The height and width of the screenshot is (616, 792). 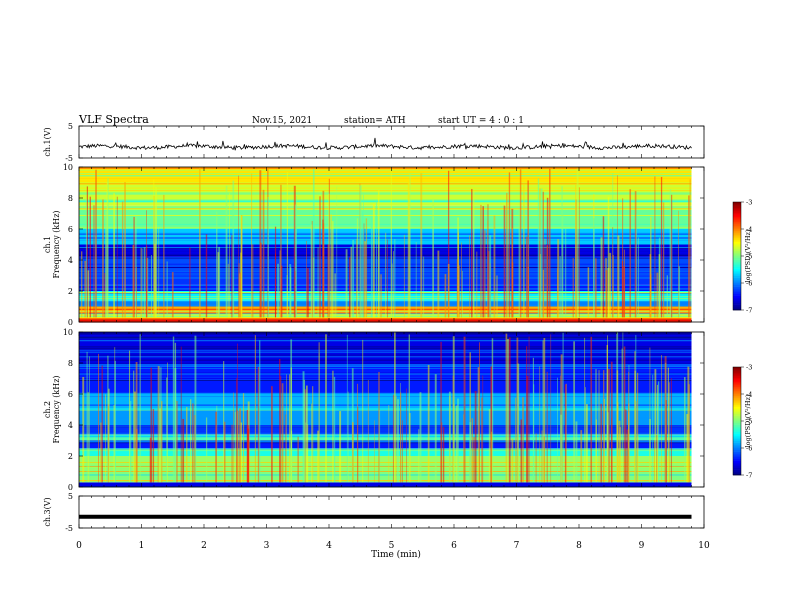 I want to click on x-axis-label: Time (min), so click(x=396, y=554).